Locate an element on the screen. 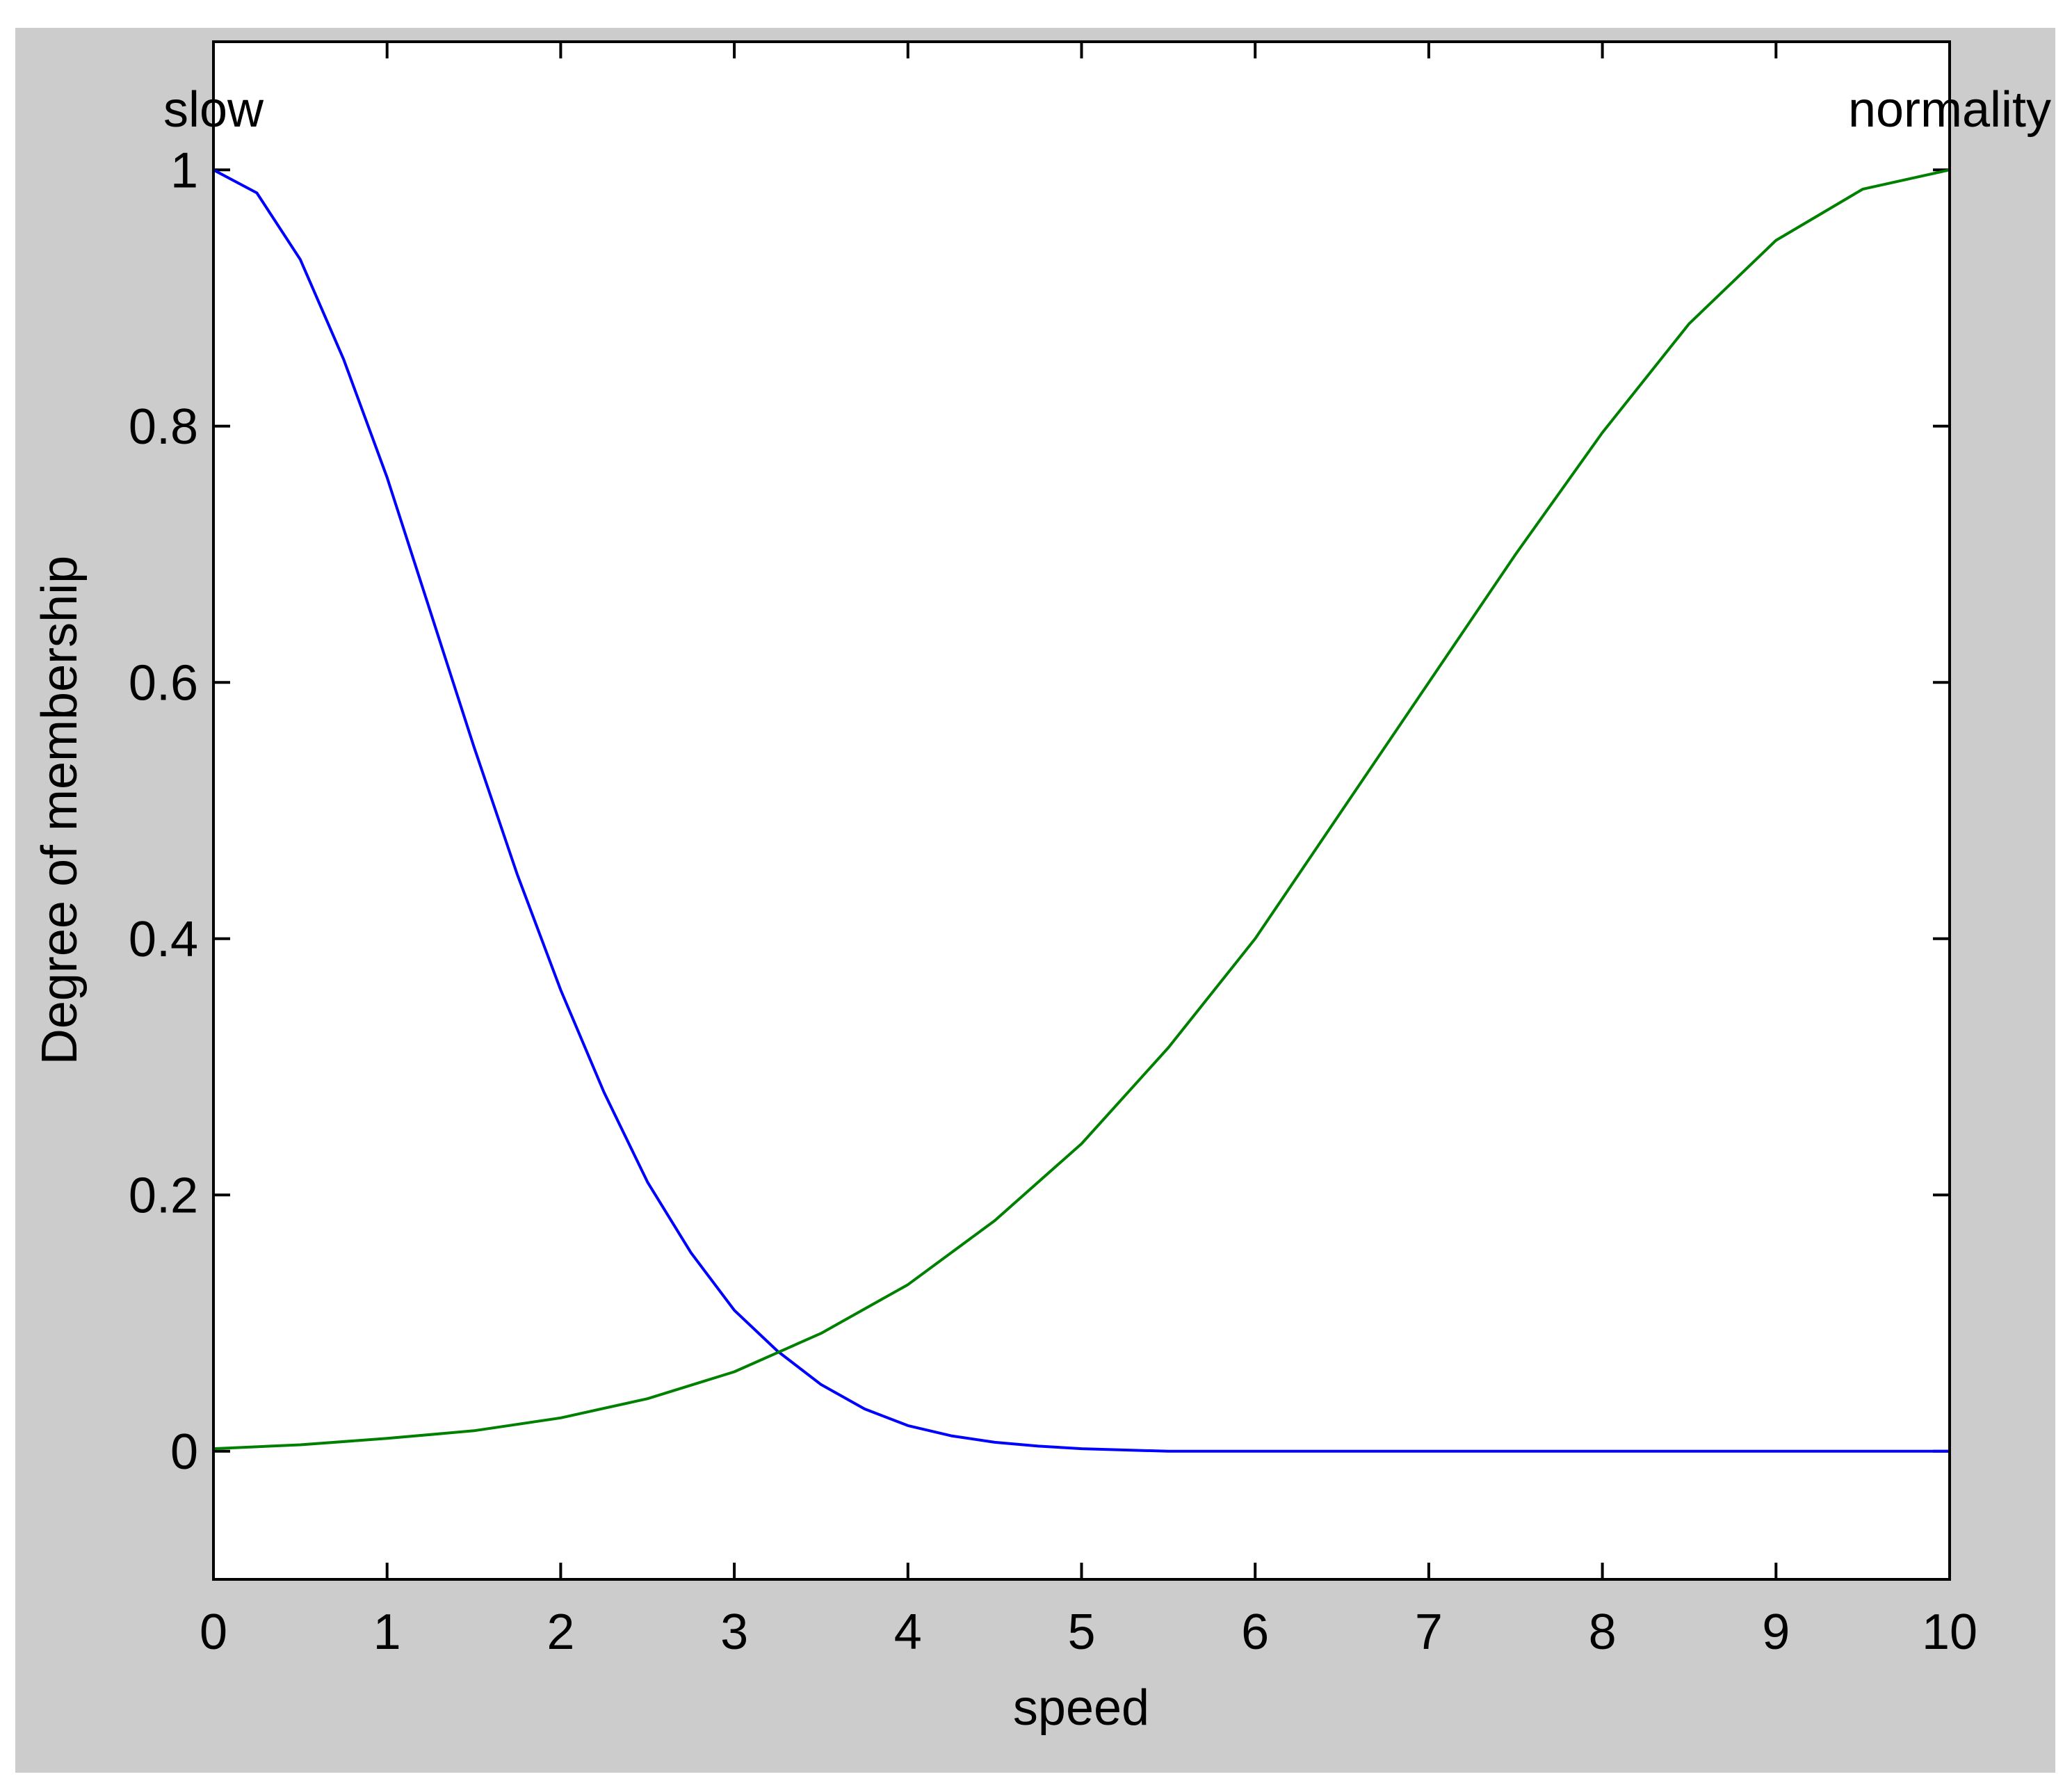 This screenshot has width=2072, height=1788. y-tick-label: 0.6 is located at coordinates (163, 683).